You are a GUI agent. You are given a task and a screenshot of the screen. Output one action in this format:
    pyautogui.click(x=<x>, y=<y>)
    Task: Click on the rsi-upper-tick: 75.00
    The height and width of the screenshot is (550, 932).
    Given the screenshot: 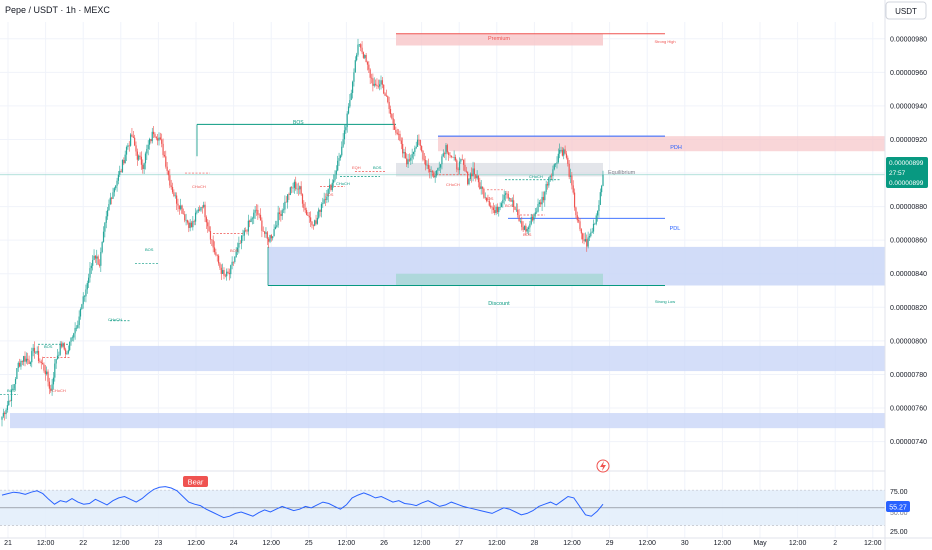 What is the action you would take?
    pyautogui.click(x=899, y=492)
    